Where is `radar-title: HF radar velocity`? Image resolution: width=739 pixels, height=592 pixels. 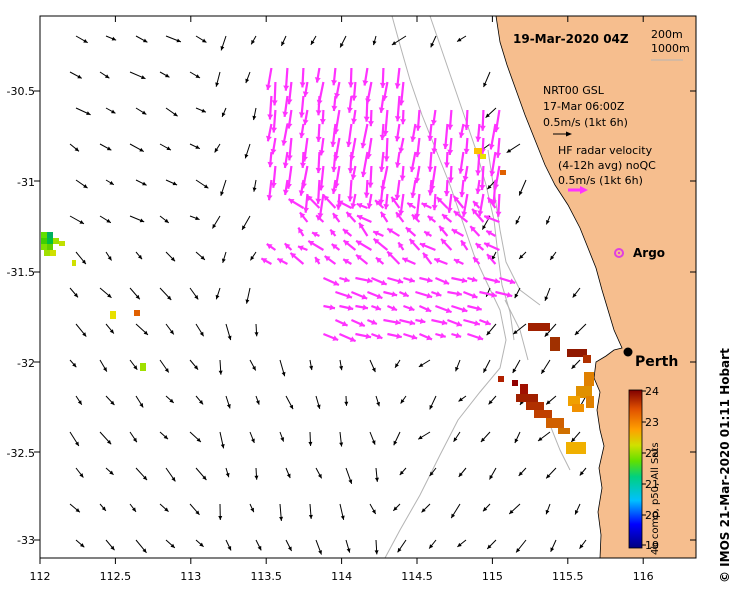 radar-title: HF radar velocity is located at coordinates (605, 150).